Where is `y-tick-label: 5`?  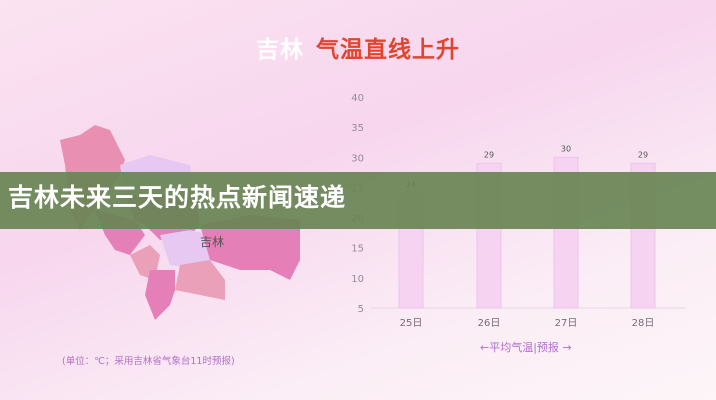
y-tick-label: 5 is located at coordinates (361, 309).